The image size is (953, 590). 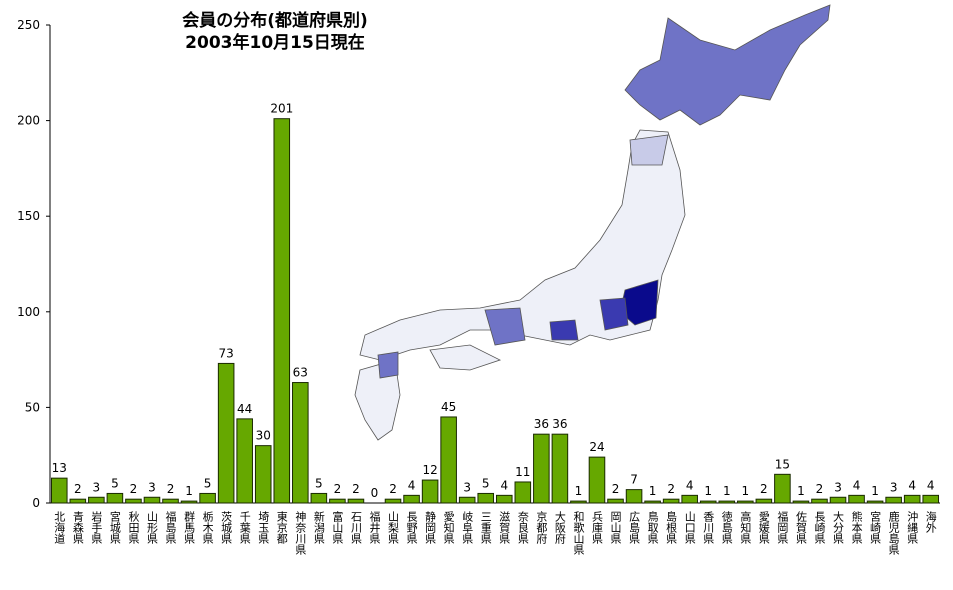 What do you see at coordinates (522, 472) in the screenshot?
I see `value-label: 11` at bounding box center [522, 472].